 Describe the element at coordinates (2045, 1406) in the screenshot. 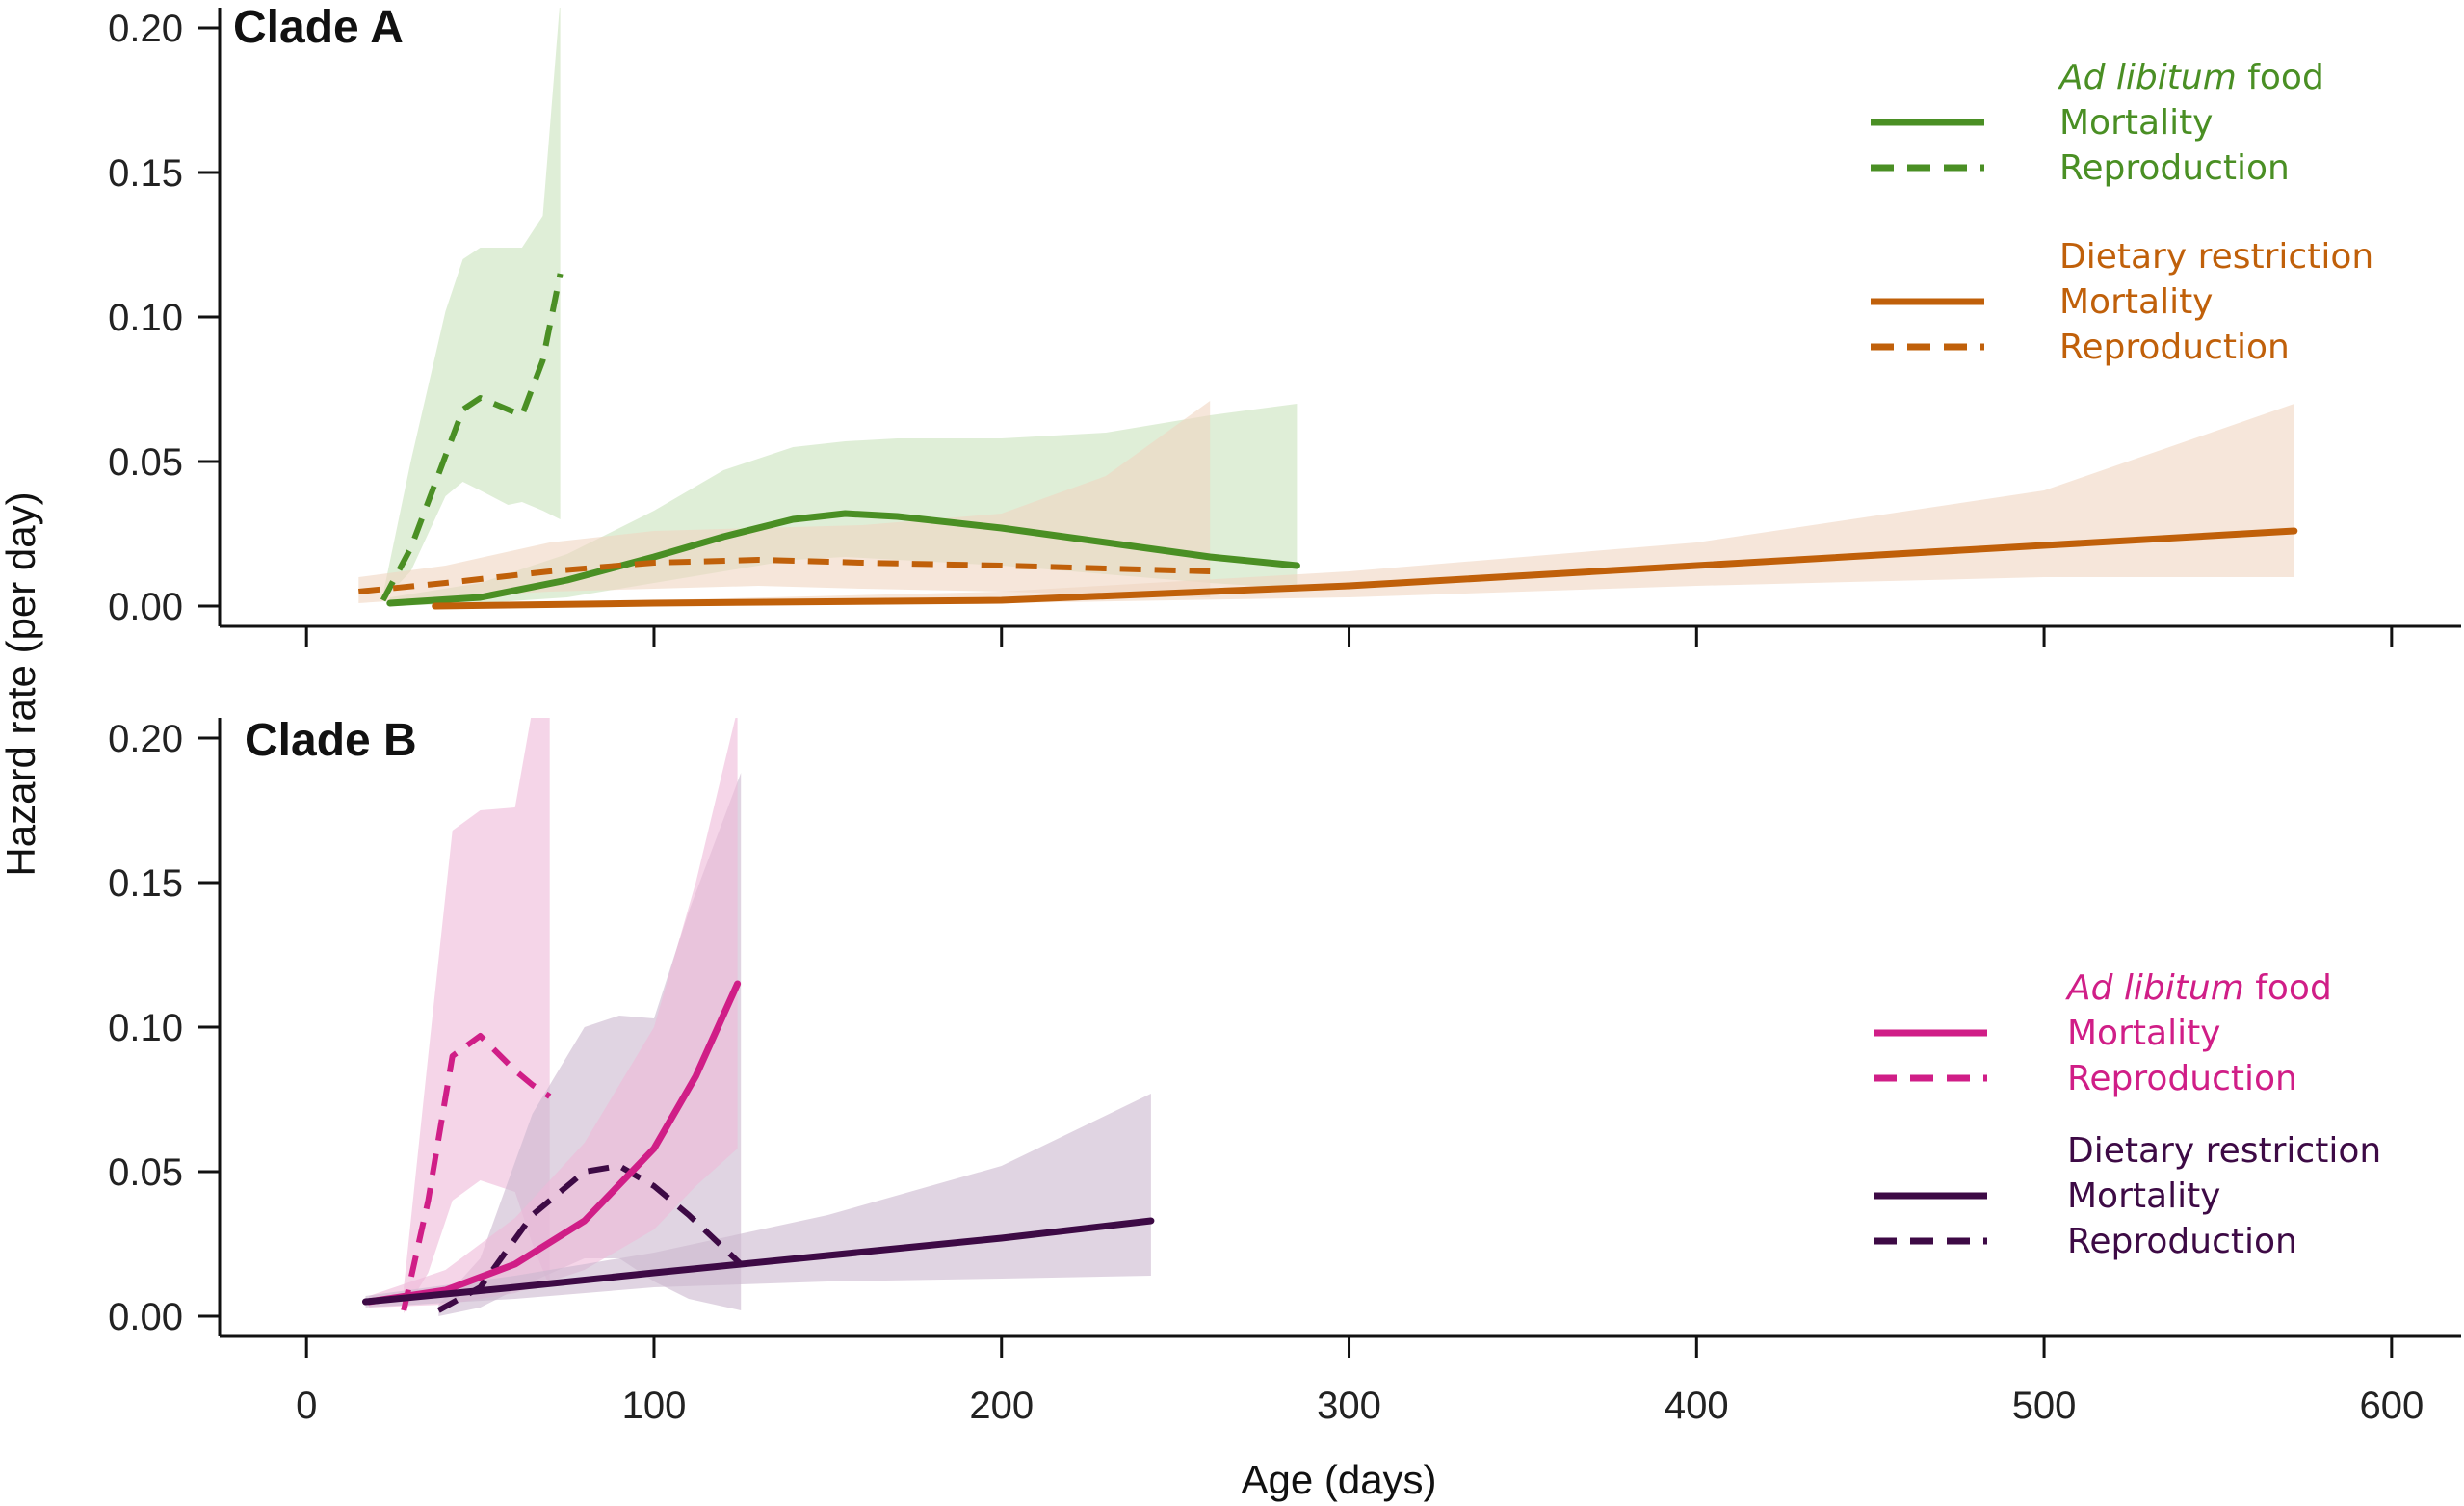

I see `x-tick-label: 500` at that location.